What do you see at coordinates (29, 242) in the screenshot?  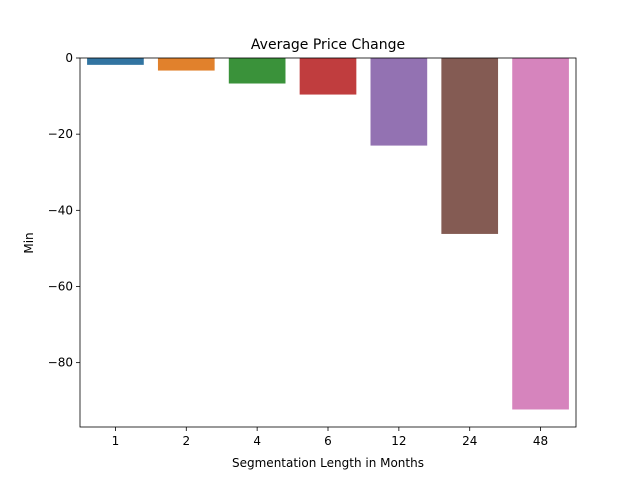 I see `y-axis-label: Min` at bounding box center [29, 242].